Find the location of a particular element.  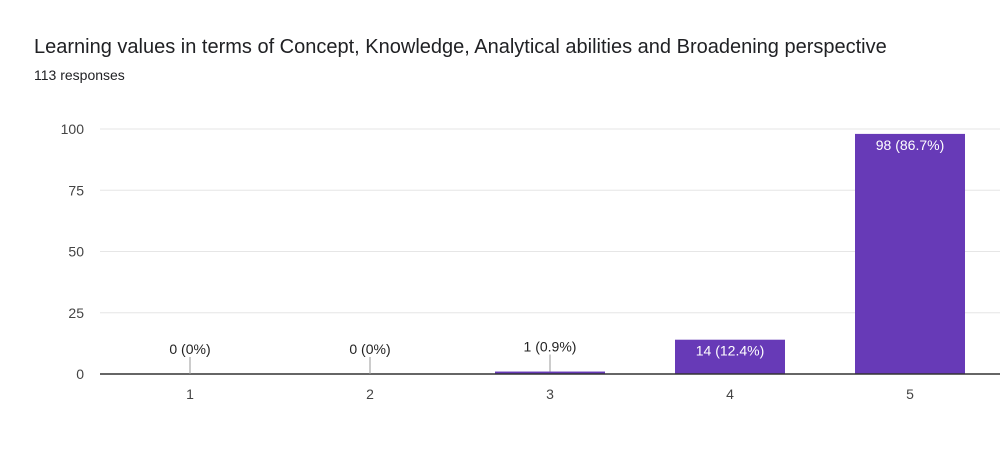

x-tick-label: 4 is located at coordinates (730, 394).